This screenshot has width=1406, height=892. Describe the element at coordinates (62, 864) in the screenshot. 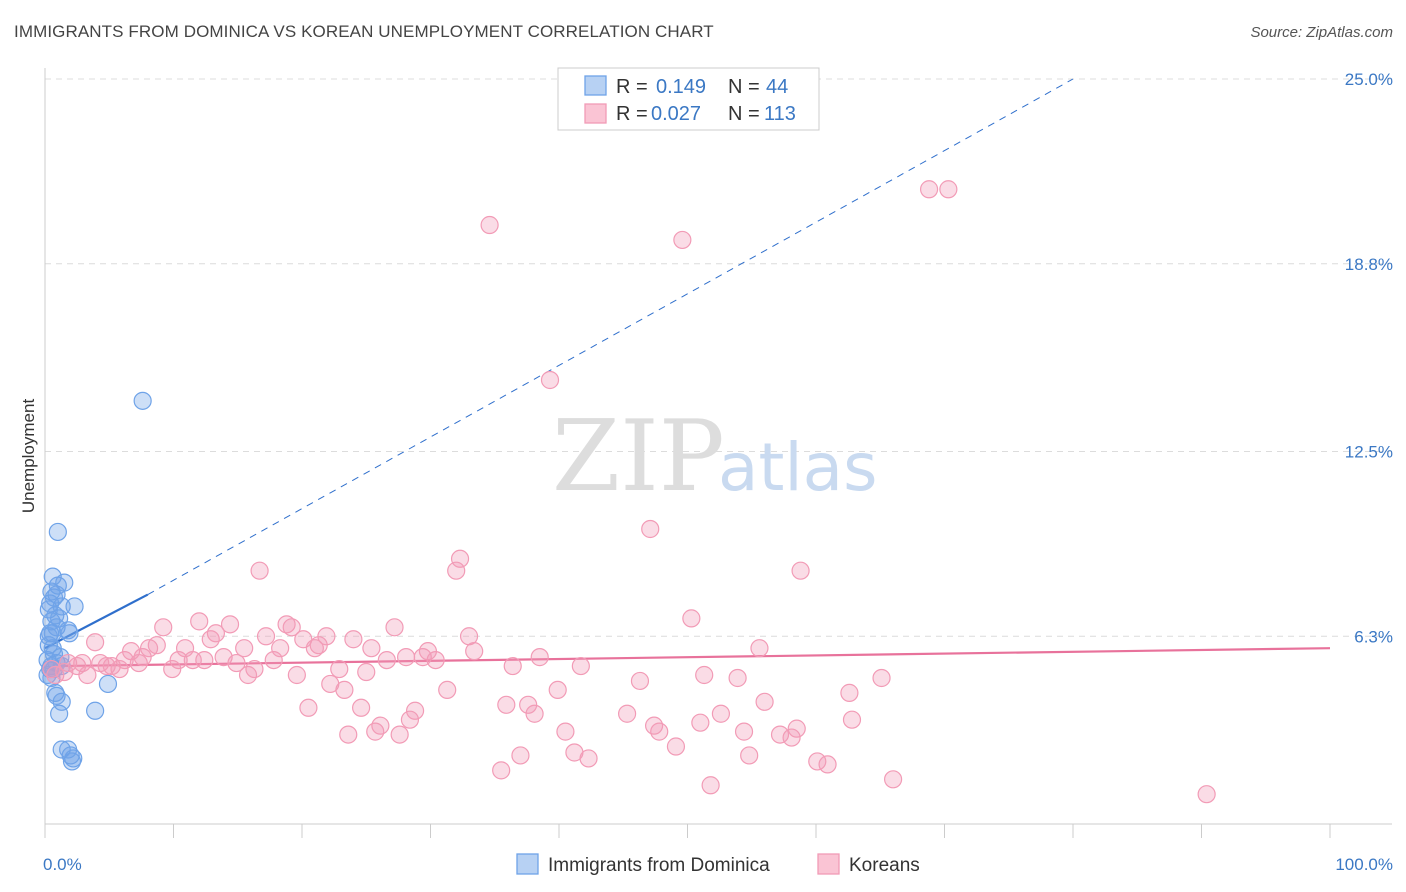

I see `x-tick-label-0: 0.0%` at that location.